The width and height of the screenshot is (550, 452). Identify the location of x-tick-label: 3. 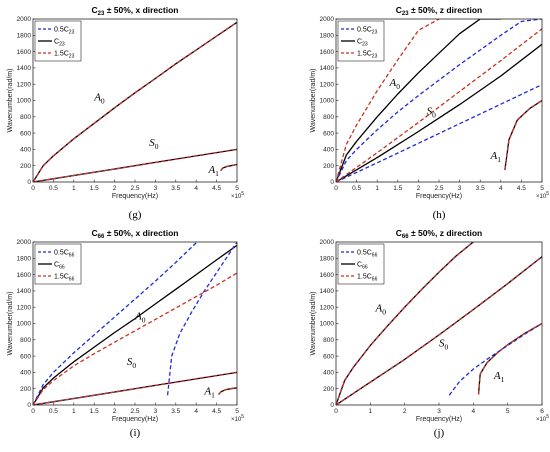
(439, 411).